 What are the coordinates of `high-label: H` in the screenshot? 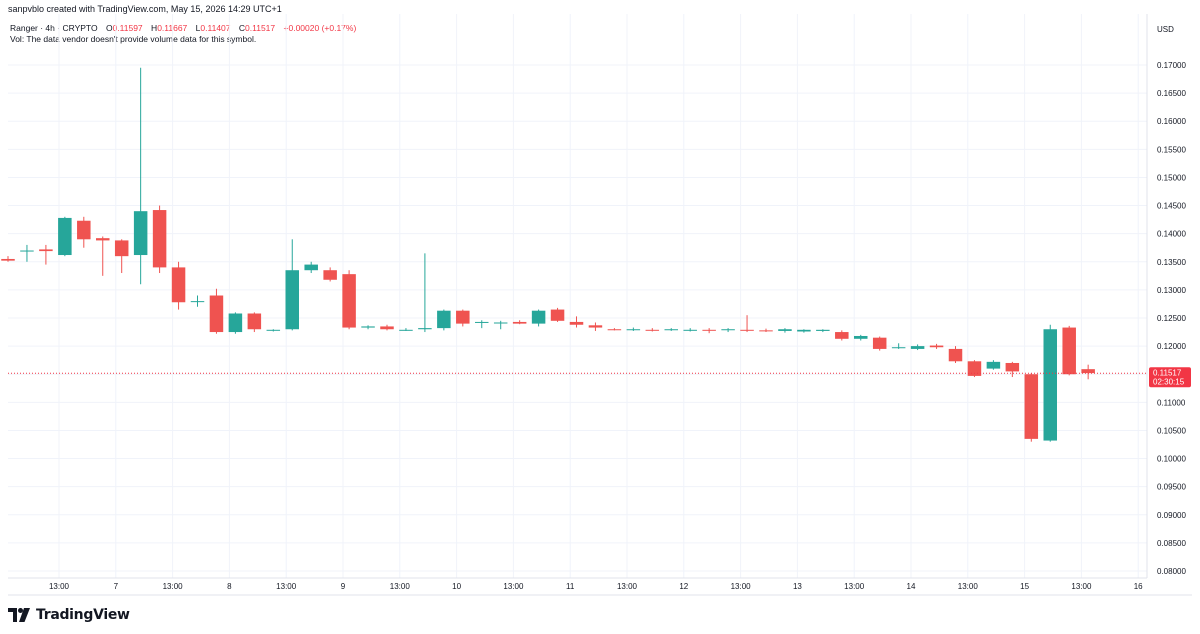 It's located at (154, 28).